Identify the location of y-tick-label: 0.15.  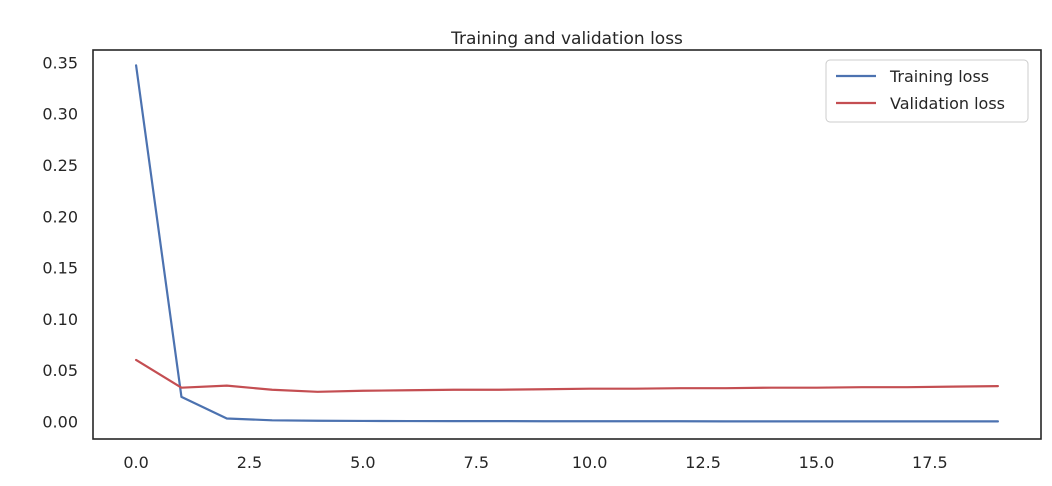
(60, 268).